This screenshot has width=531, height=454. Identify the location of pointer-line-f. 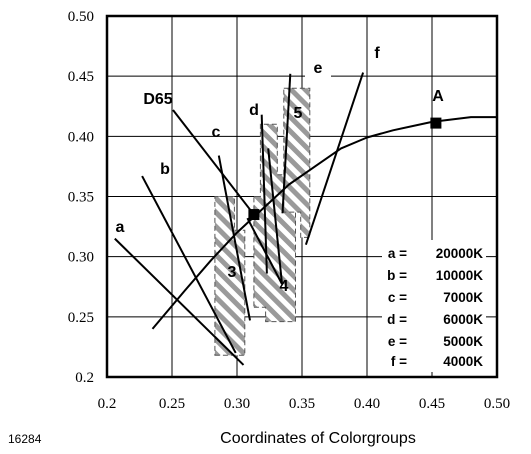
(334, 158).